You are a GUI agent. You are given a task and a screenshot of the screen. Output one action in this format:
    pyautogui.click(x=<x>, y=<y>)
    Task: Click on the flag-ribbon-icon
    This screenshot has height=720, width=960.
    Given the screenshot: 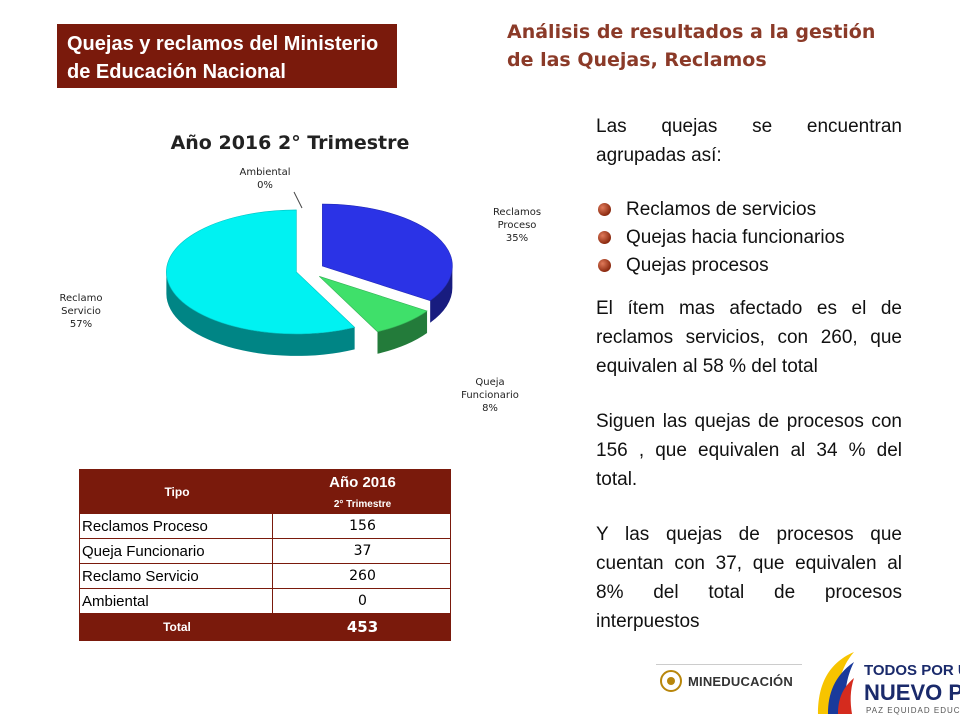 What is the action you would take?
    pyautogui.click(x=836, y=683)
    